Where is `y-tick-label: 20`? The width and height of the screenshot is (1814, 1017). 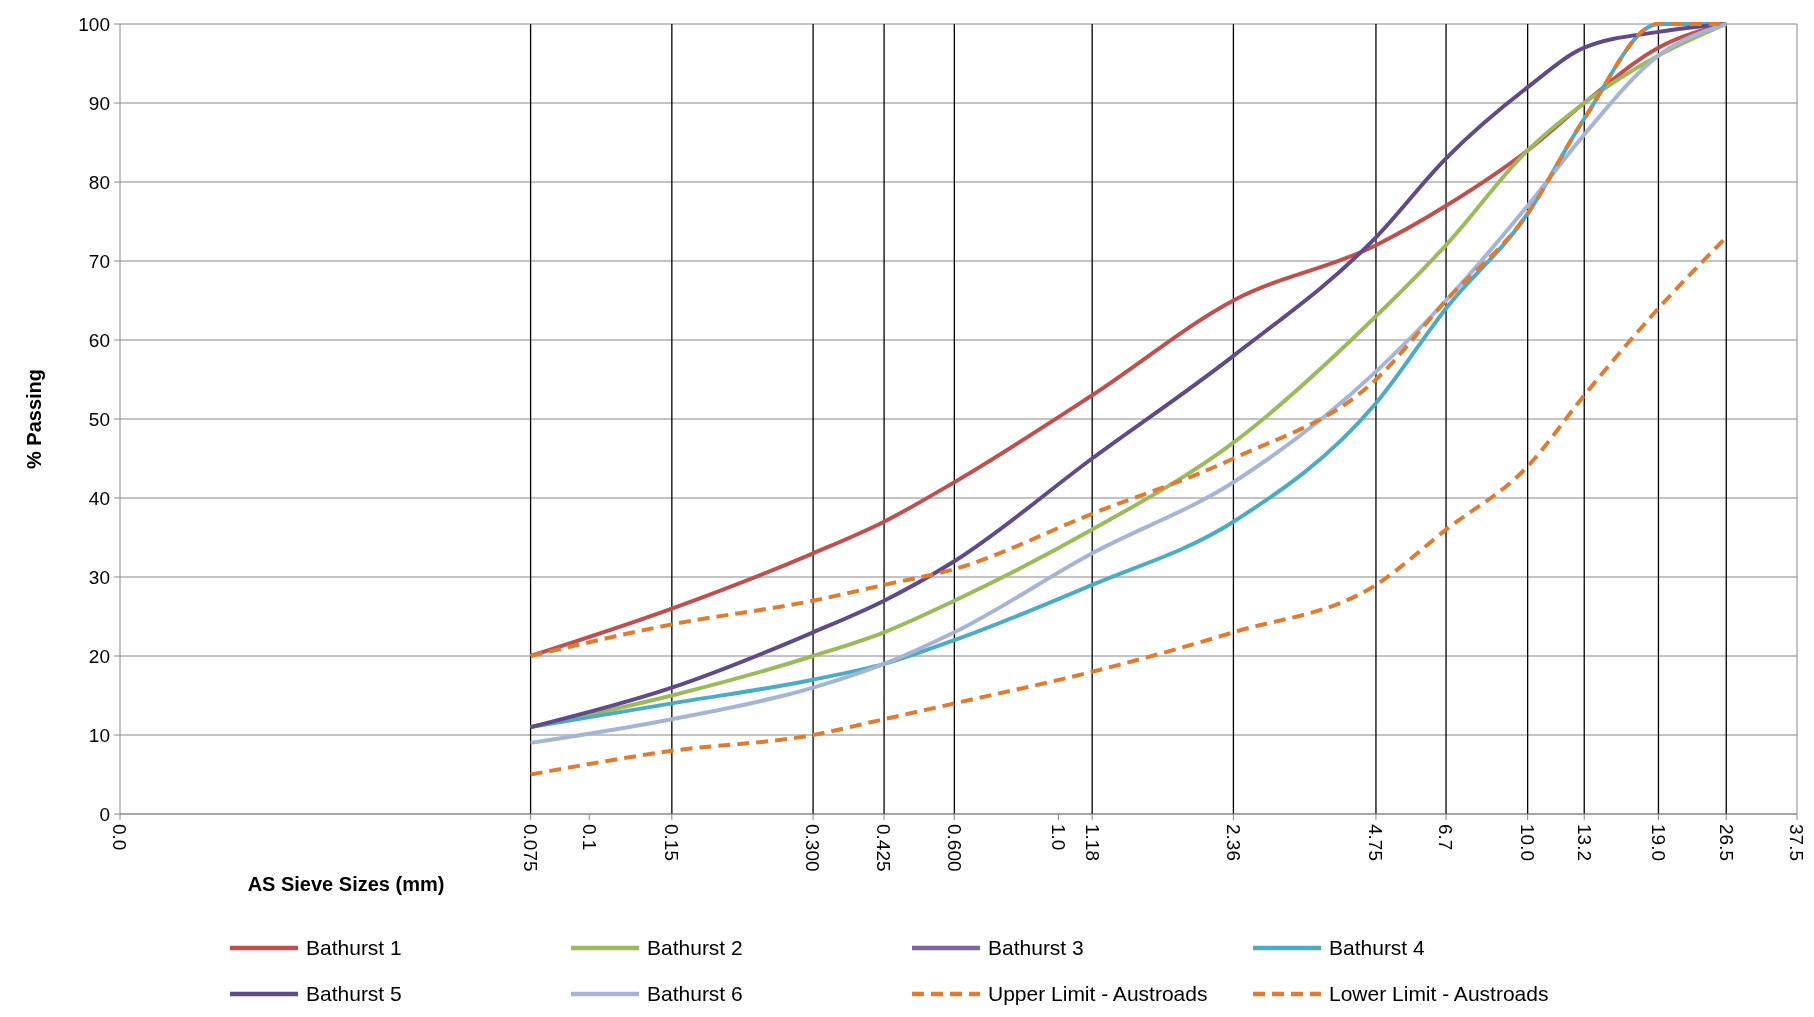 y-tick-label: 20 is located at coordinates (99, 656).